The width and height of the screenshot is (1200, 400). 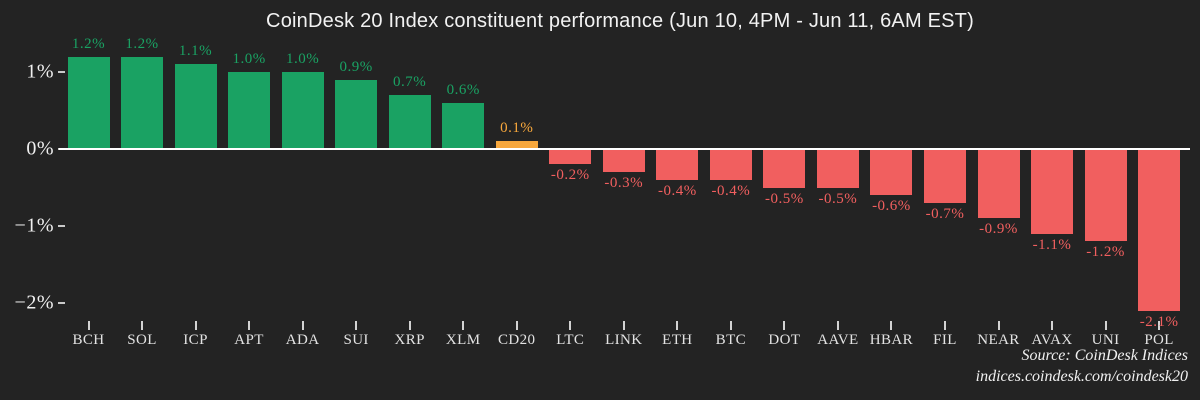 I want to click on bar-apt, so click(x=249, y=110).